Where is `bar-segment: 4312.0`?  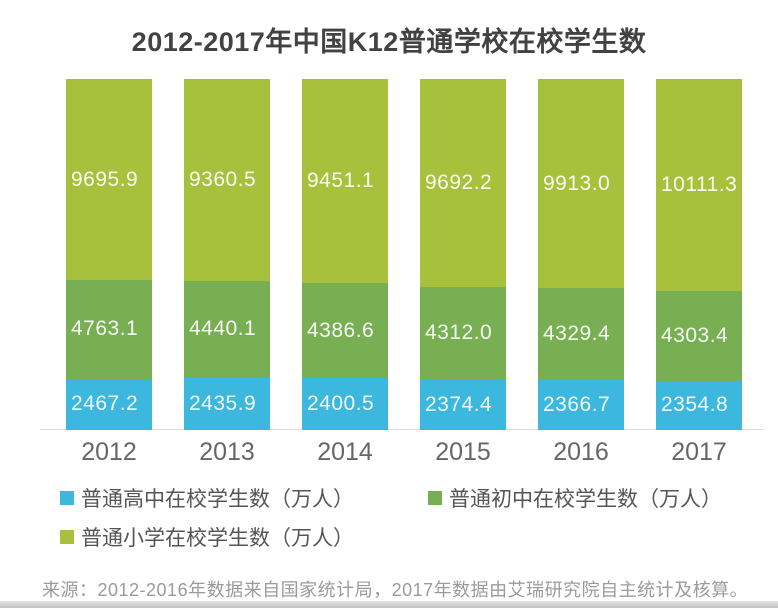
bar-segment: 4312.0 is located at coordinates (463, 333).